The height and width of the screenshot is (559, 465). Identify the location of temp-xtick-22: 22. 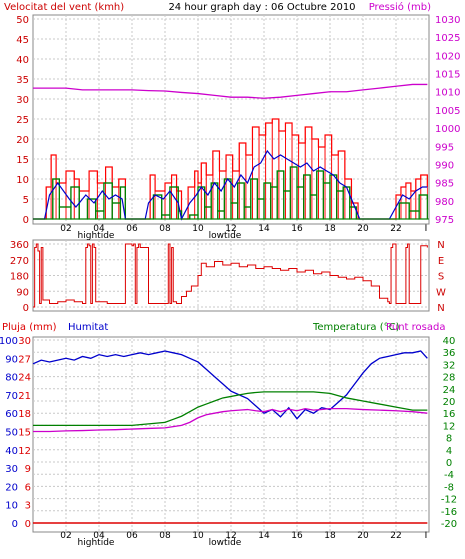
(395, 536).